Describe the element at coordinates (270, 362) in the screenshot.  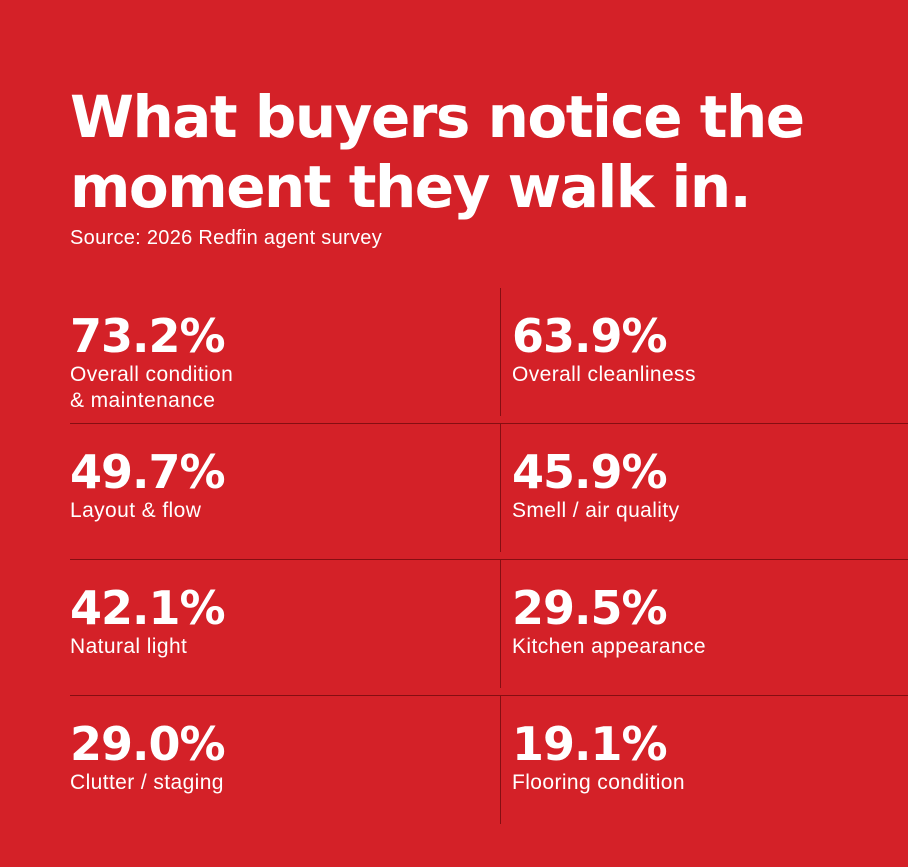
I see `stat-cell: 73.2% Overall condition & maintenance` at that location.